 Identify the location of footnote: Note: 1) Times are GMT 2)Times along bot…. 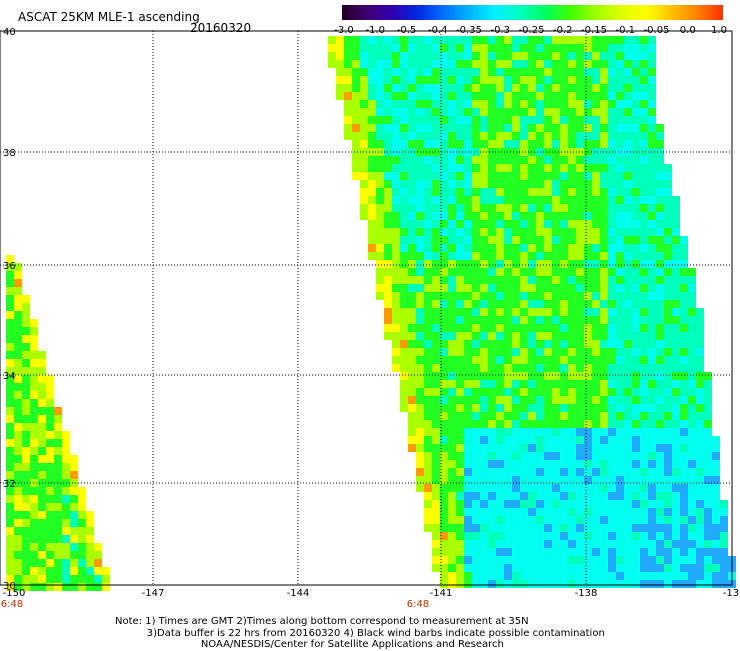
(360, 633).